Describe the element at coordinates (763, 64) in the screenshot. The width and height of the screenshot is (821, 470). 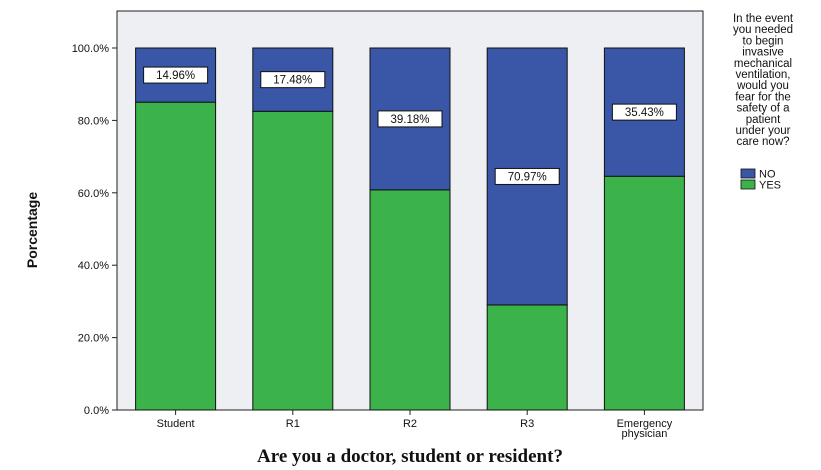
I see `legend-title-line: mechanical` at that location.